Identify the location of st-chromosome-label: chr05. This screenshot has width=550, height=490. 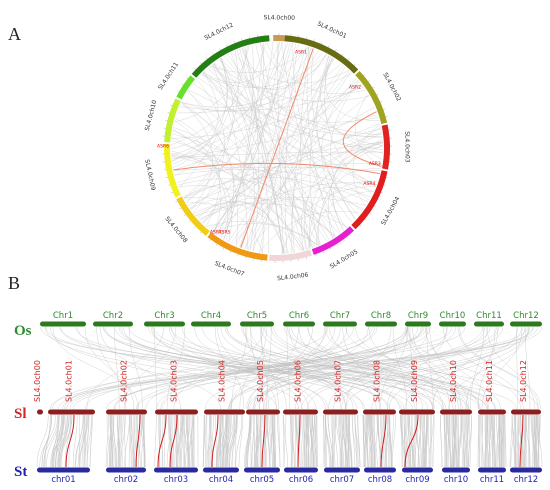
(262, 480).